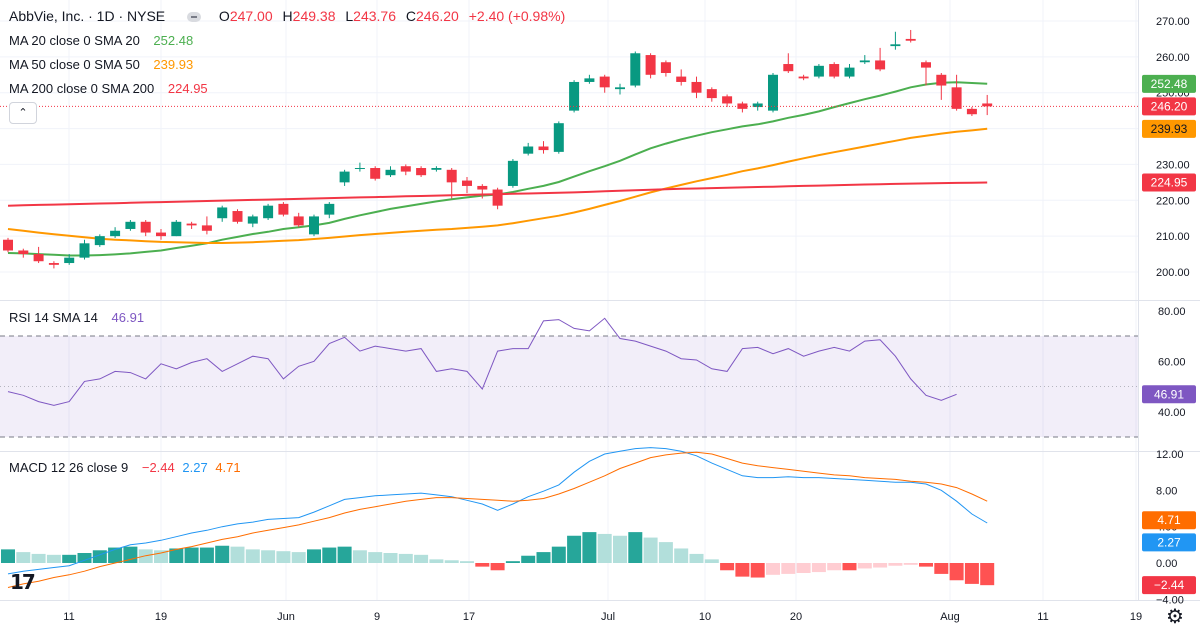  Describe the element at coordinates (287, 16) in the screenshot. I see `high-label: H` at that location.